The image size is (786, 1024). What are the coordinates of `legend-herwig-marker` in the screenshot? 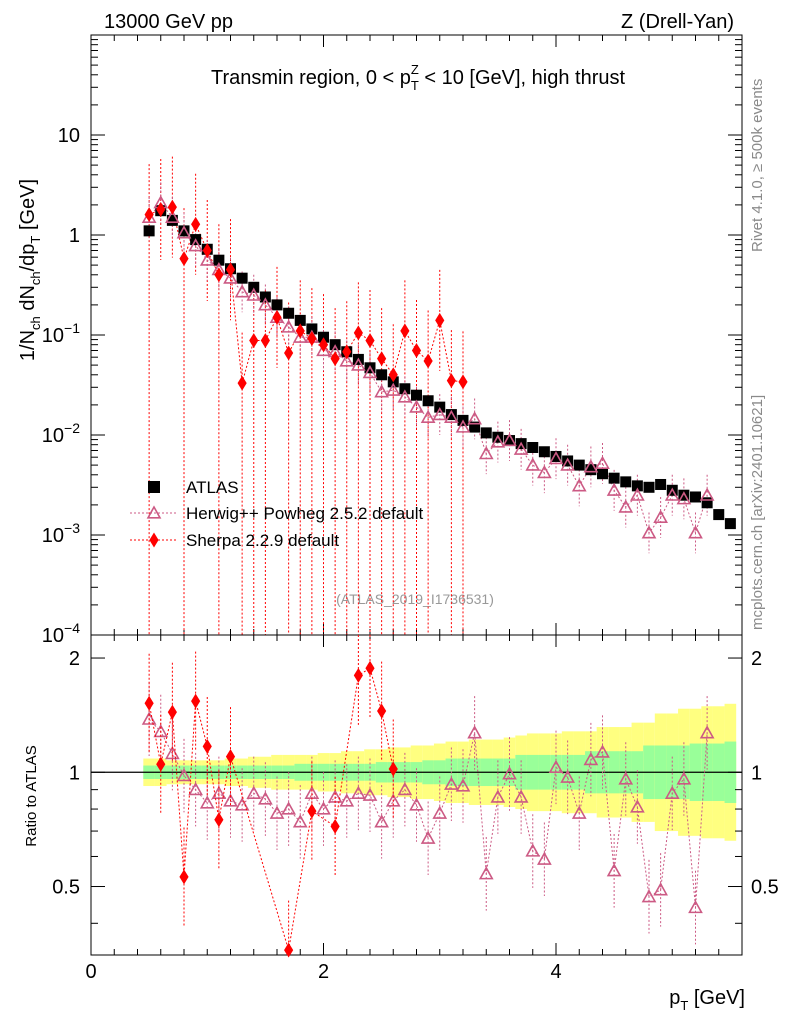 It's located at (154, 512).